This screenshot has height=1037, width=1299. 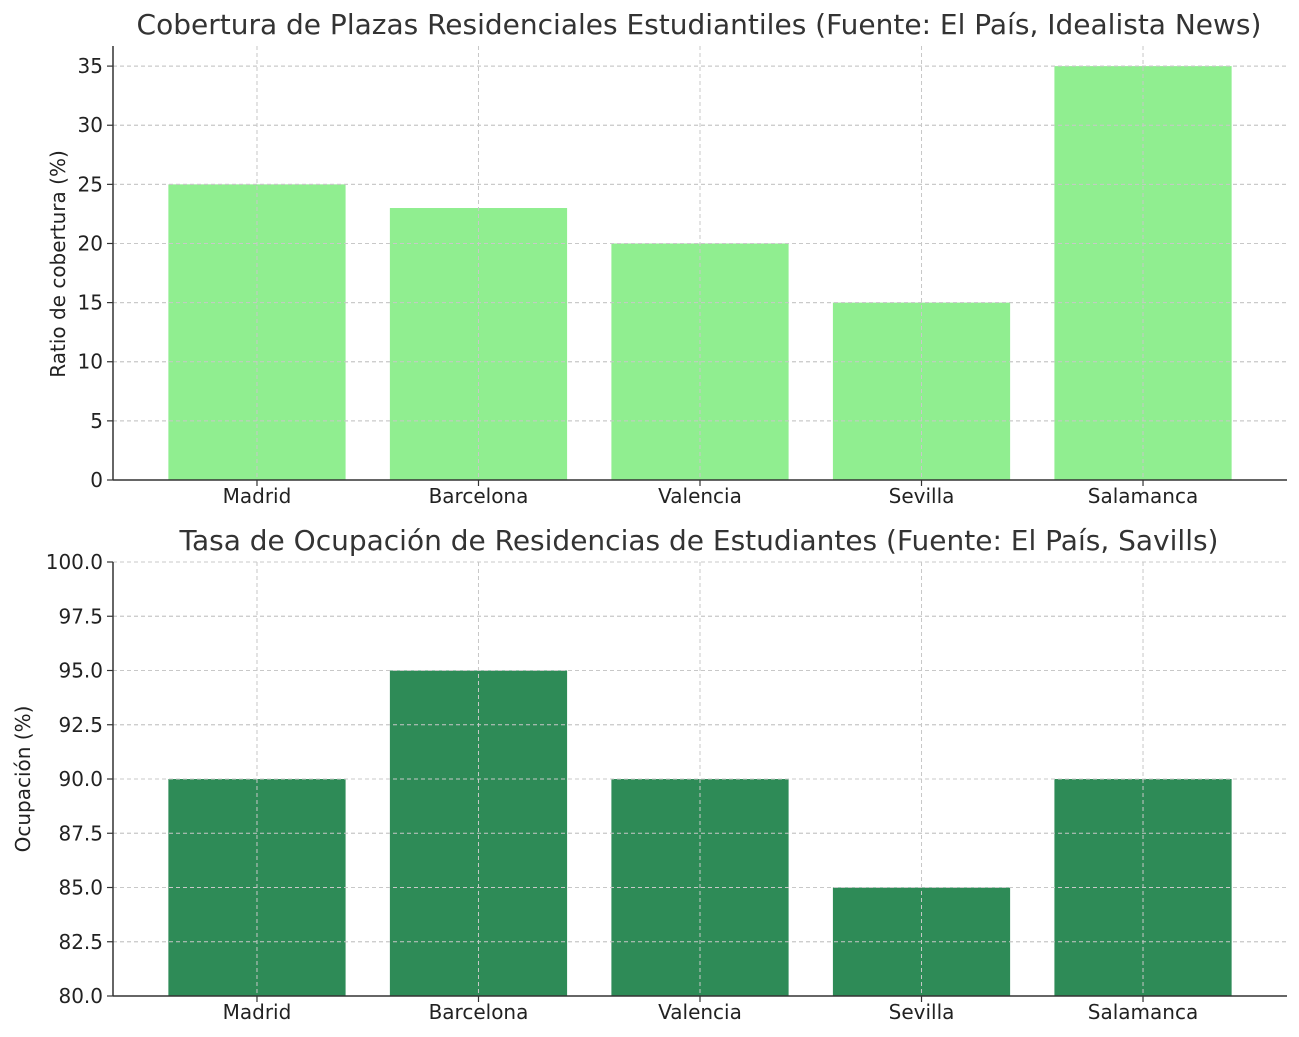 I want to click on coverage-x-ticks: Madrid Barcelona Valencia Sevilla Salamanca, so click(x=710, y=494).